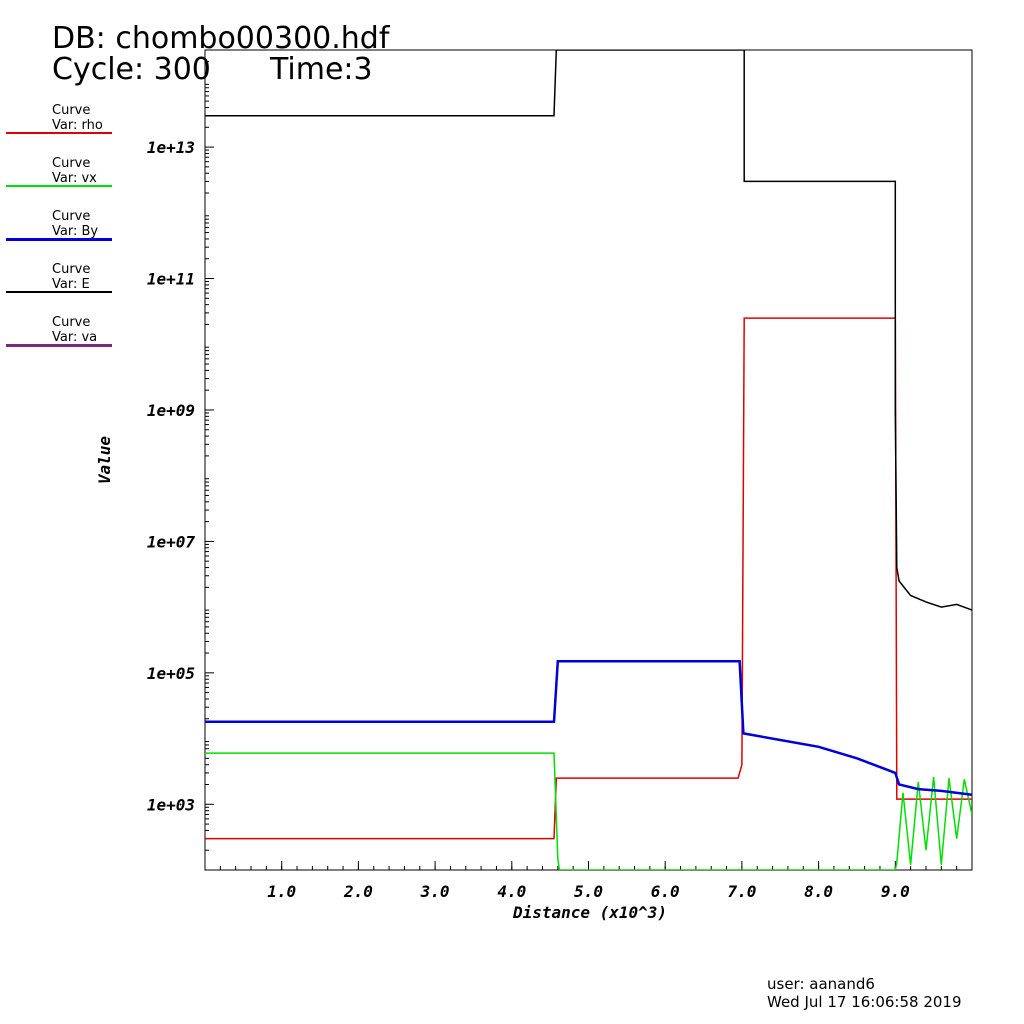 The height and width of the screenshot is (1024, 1024). Describe the element at coordinates (895, 891) in the screenshot. I see `x-tick-label: 9.0` at that location.